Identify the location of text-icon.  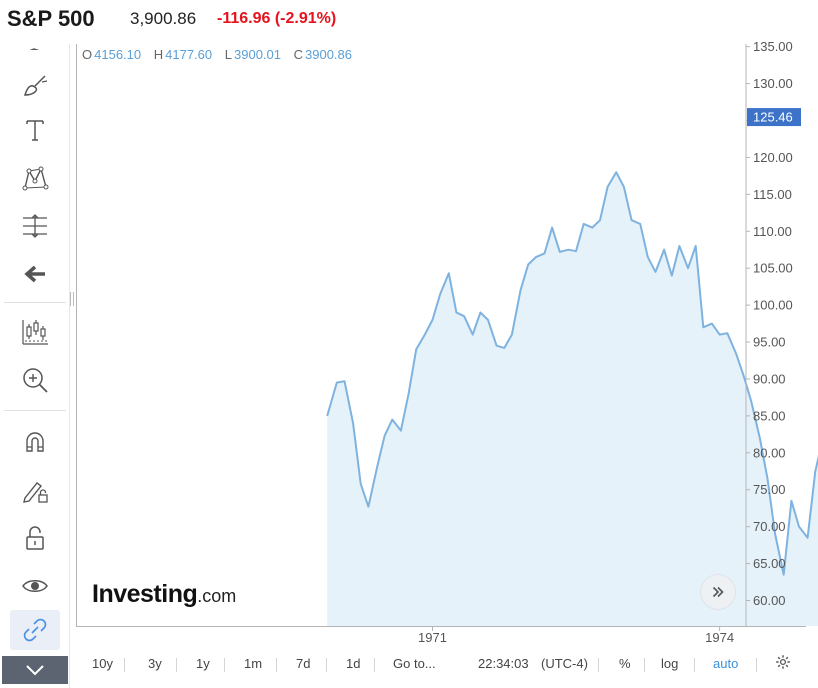
(35, 130).